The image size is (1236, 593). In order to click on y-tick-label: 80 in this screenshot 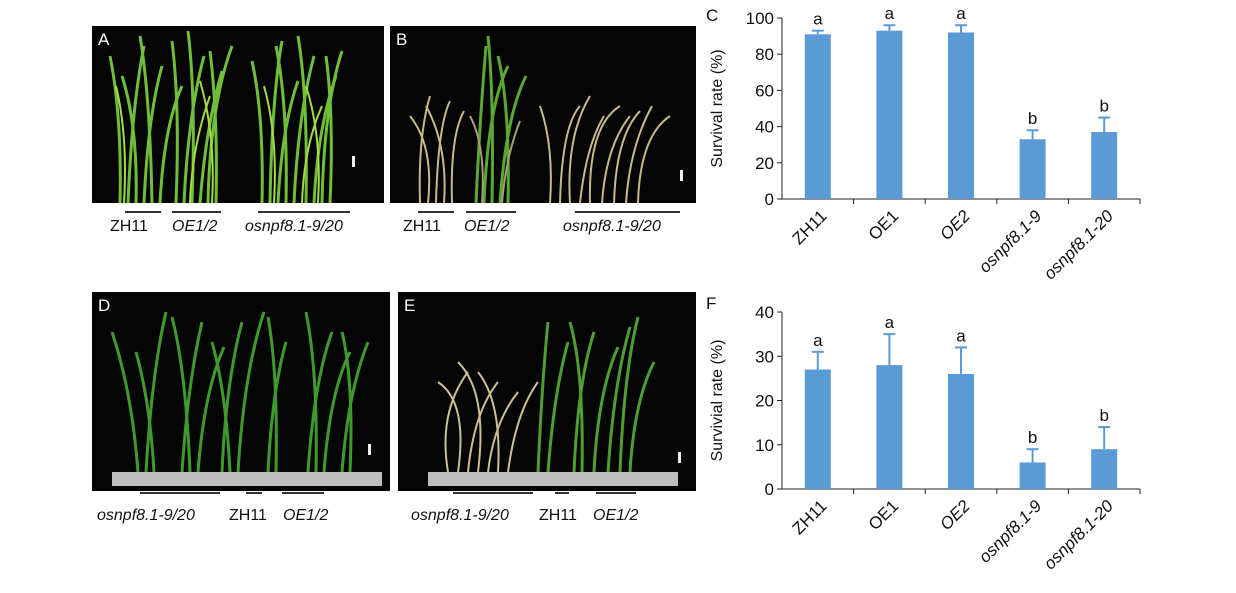, I will do `click(764, 54)`.